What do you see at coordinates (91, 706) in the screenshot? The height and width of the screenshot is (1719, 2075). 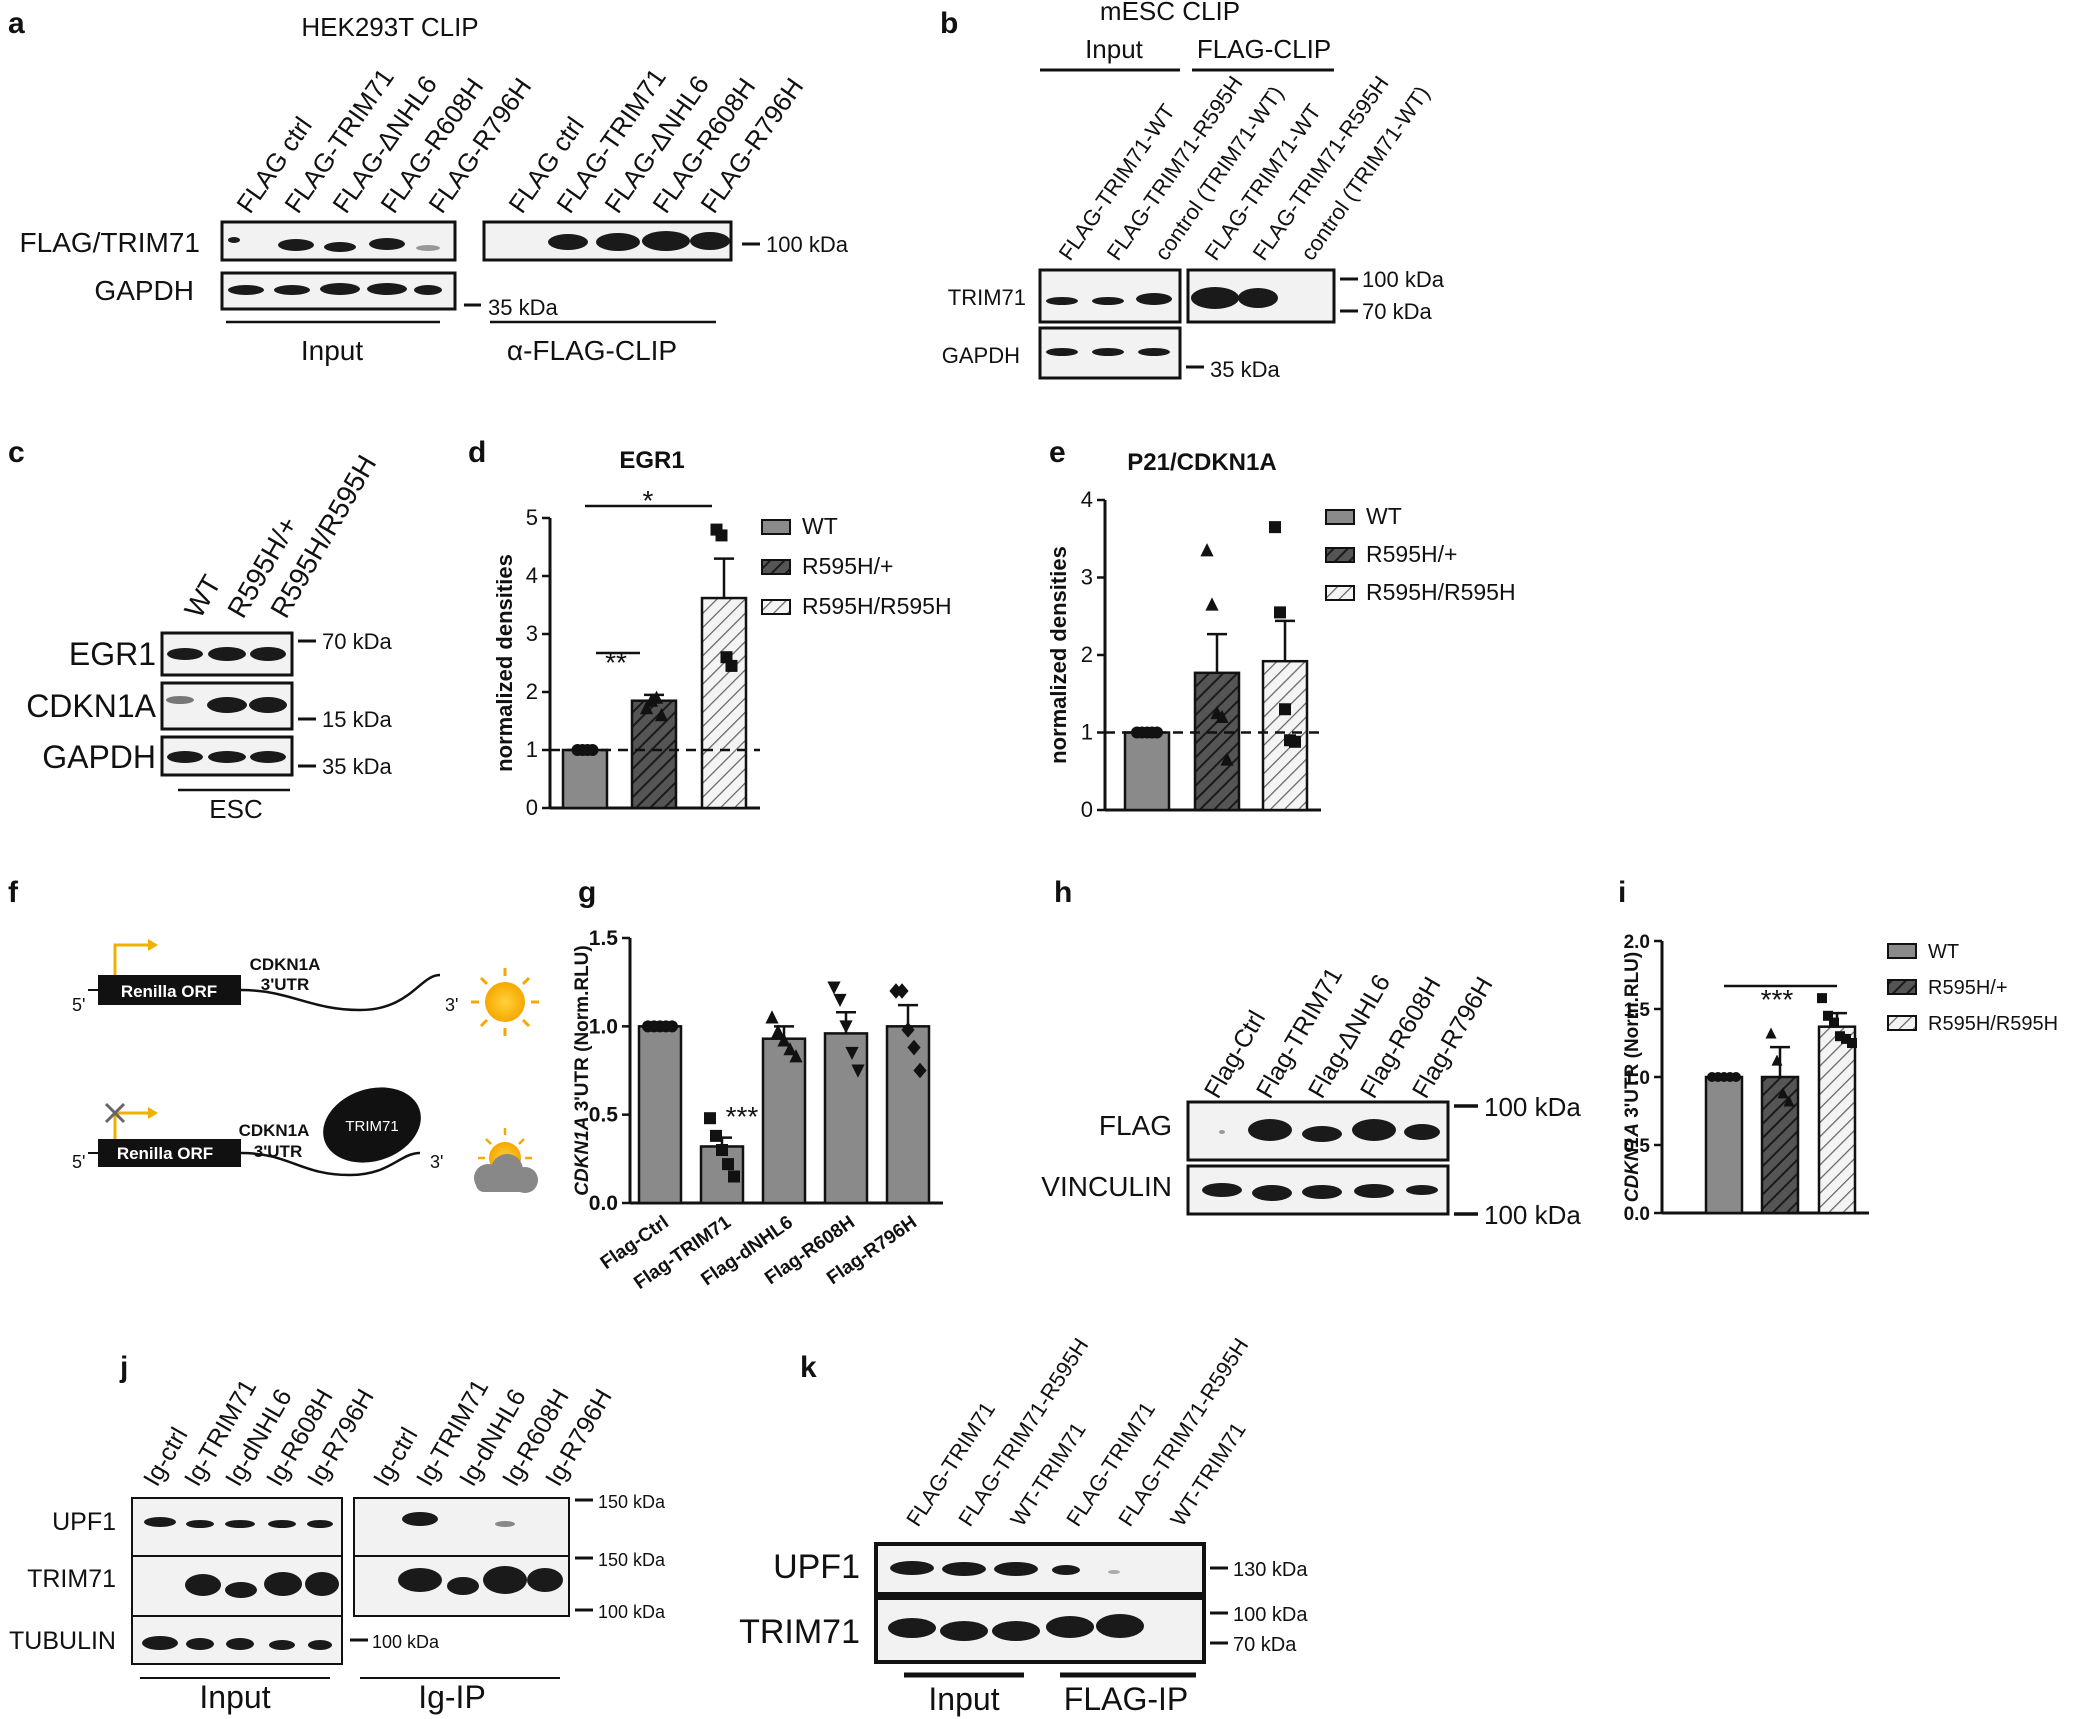 I see `row-label: CDKN1A` at bounding box center [91, 706].